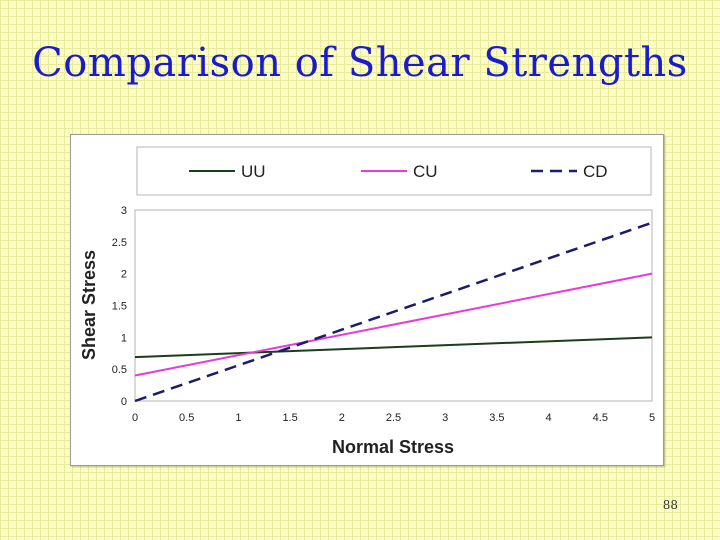  I want to click on x-tick-label: 2.5, so click(393, 418).